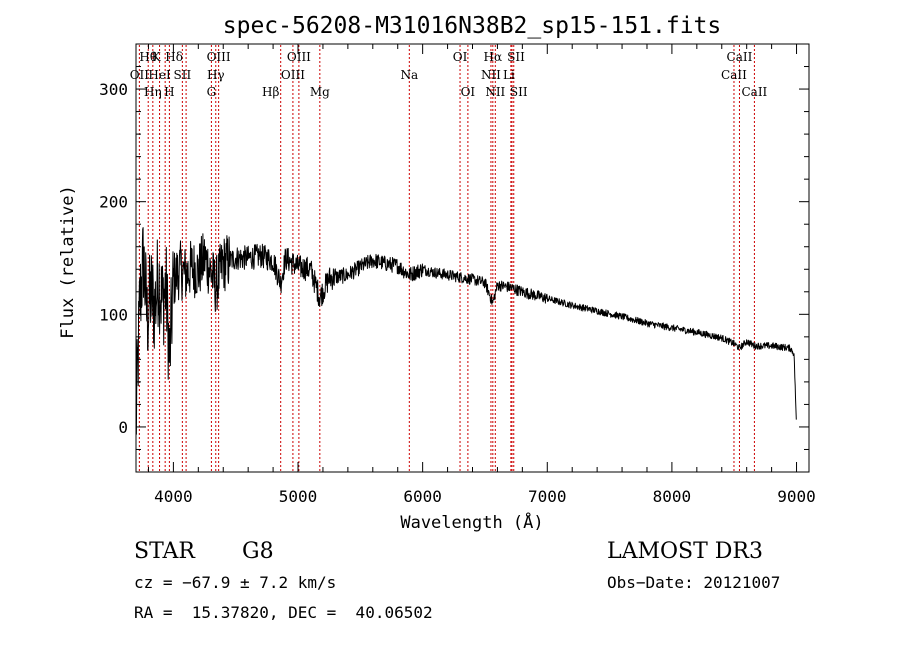 This screenshot has width=900, height=649. Describe the element at coordinates (270, 92) in the screenshot. I see `line-label: Hβ` at that location.